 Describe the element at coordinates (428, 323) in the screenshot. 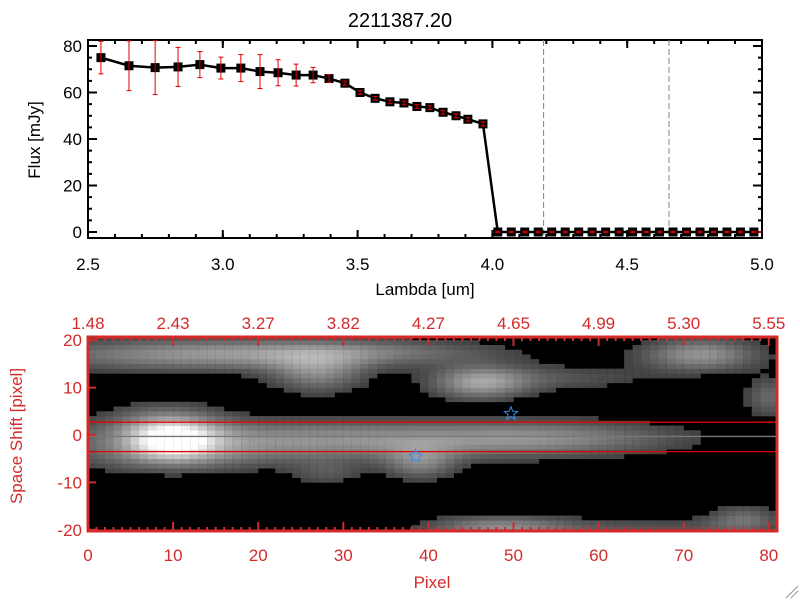

I see `top-wavelength-tick-label: 4.27` at that location.